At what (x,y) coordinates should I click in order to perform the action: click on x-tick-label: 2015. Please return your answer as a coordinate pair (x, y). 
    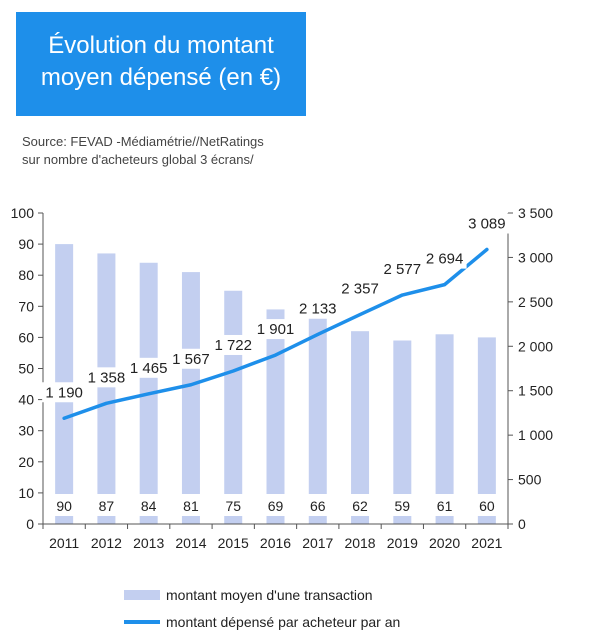
    Looking at the image, I should click on (233, 543).